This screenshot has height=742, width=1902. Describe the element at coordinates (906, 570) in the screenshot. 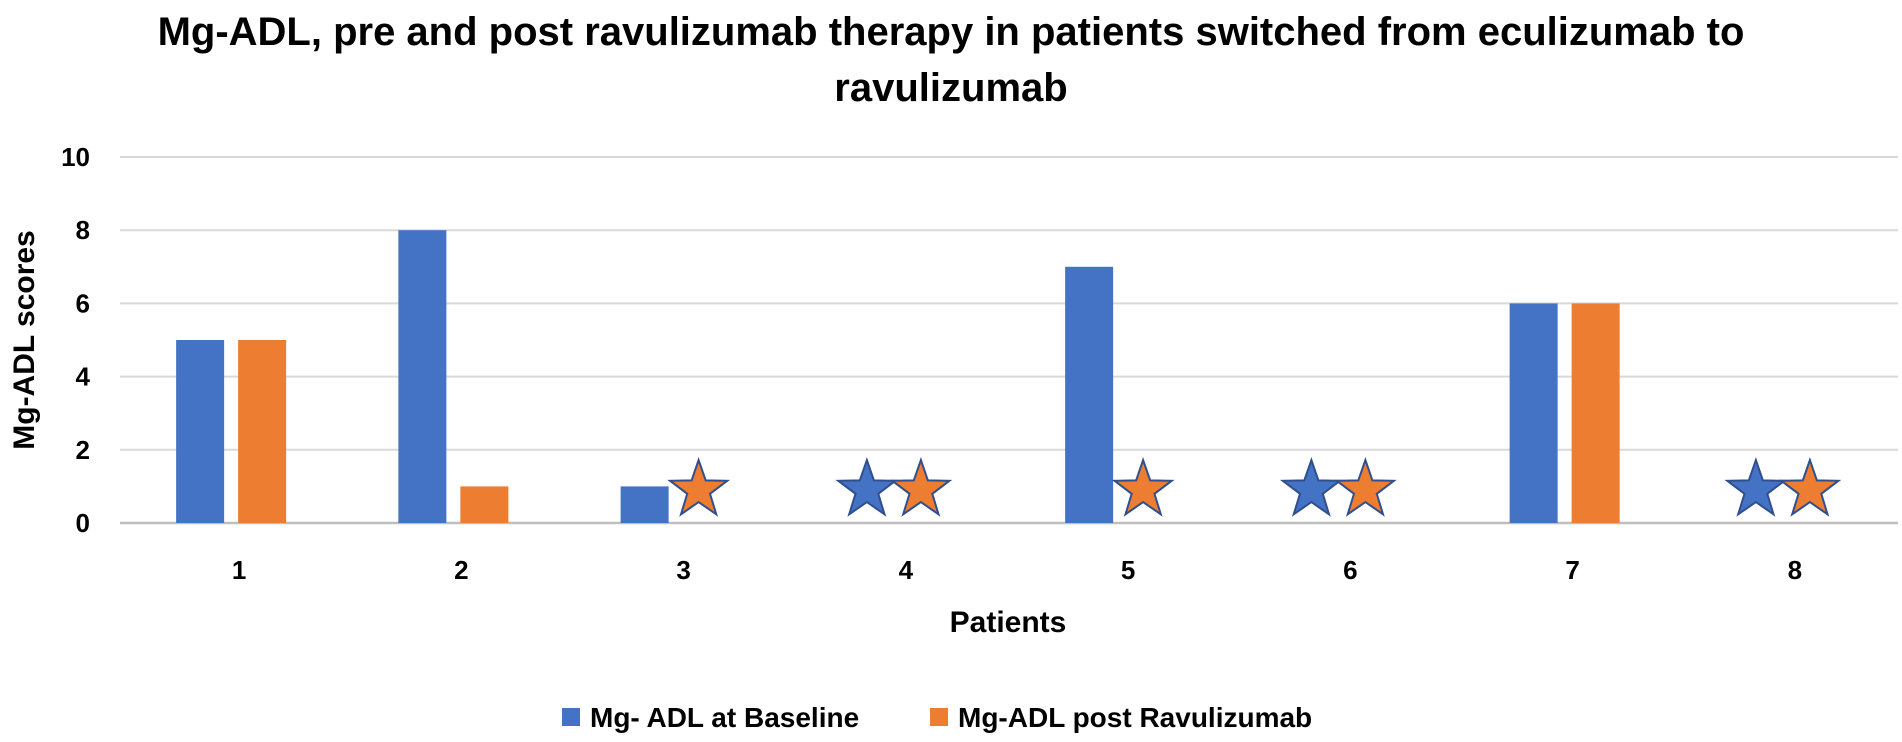

I see `x-tick-label-4: 4` at that location.